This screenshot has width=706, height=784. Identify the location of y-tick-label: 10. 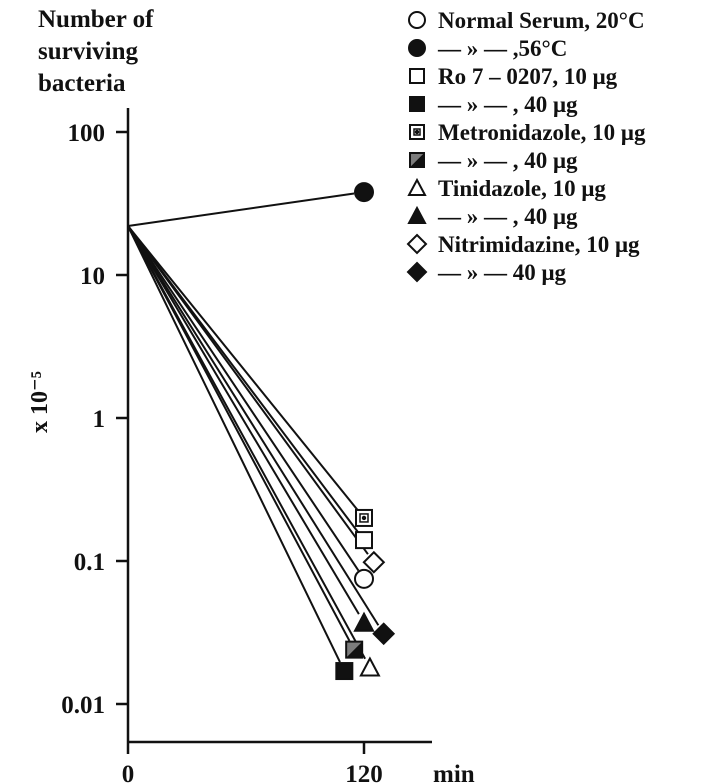
(92, 276).